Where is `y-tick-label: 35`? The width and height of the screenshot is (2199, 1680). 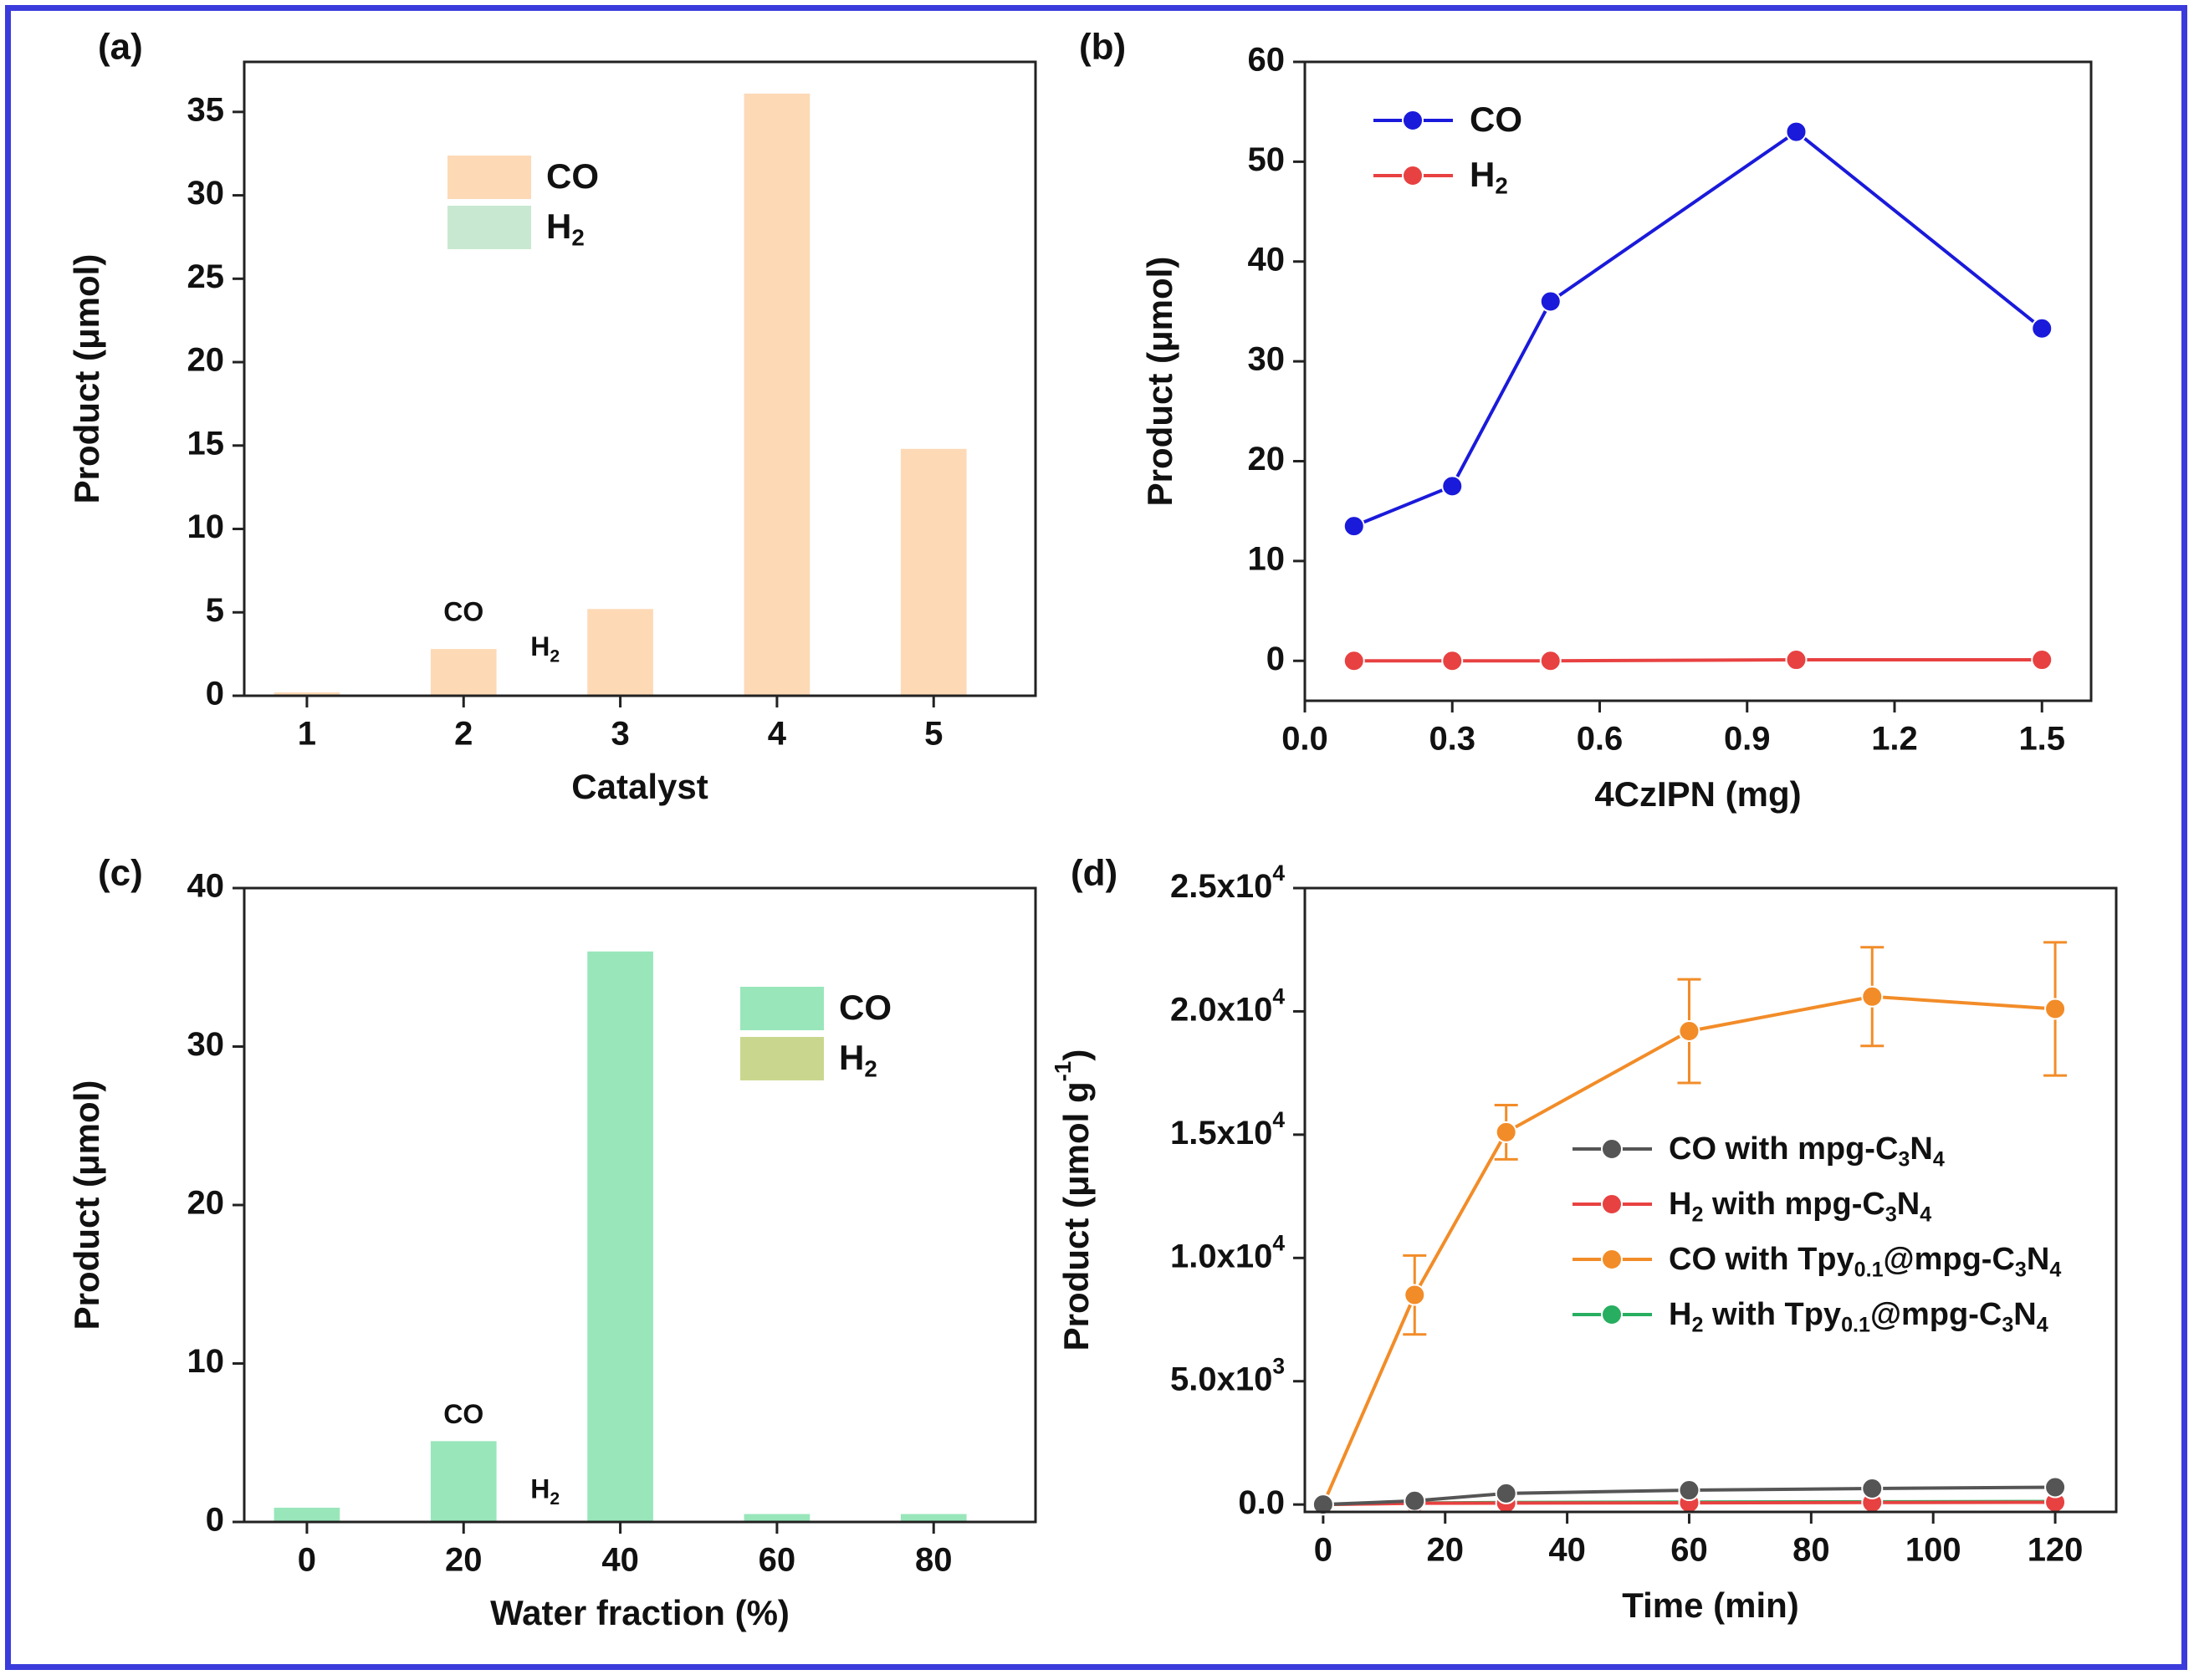 y-tick-label: 35 is located at coordinates (206, 109).